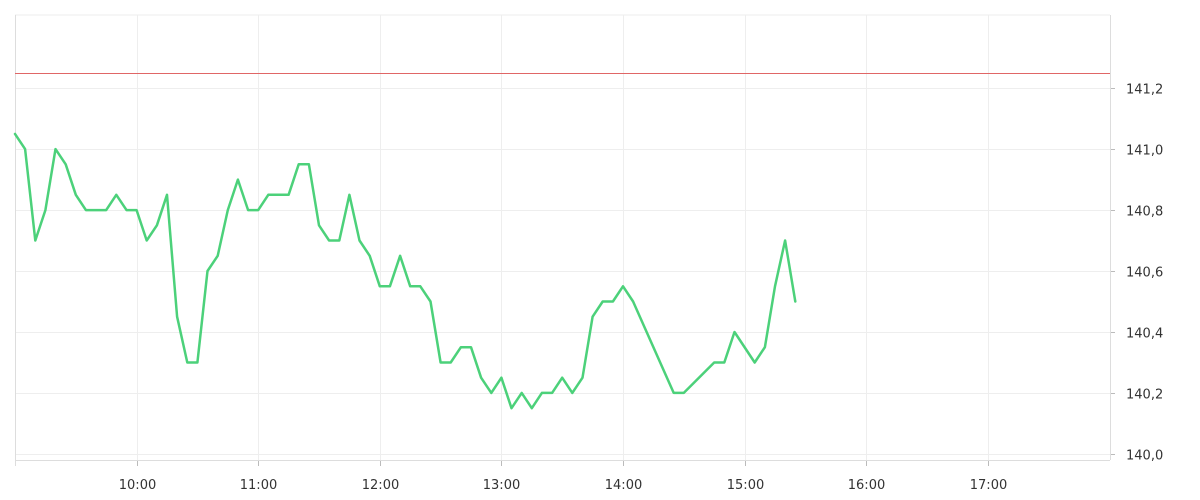 The height and width of the screenshot is (500, 1200). I want to click on y-tick-label: 140,2, so click(1144, 395).